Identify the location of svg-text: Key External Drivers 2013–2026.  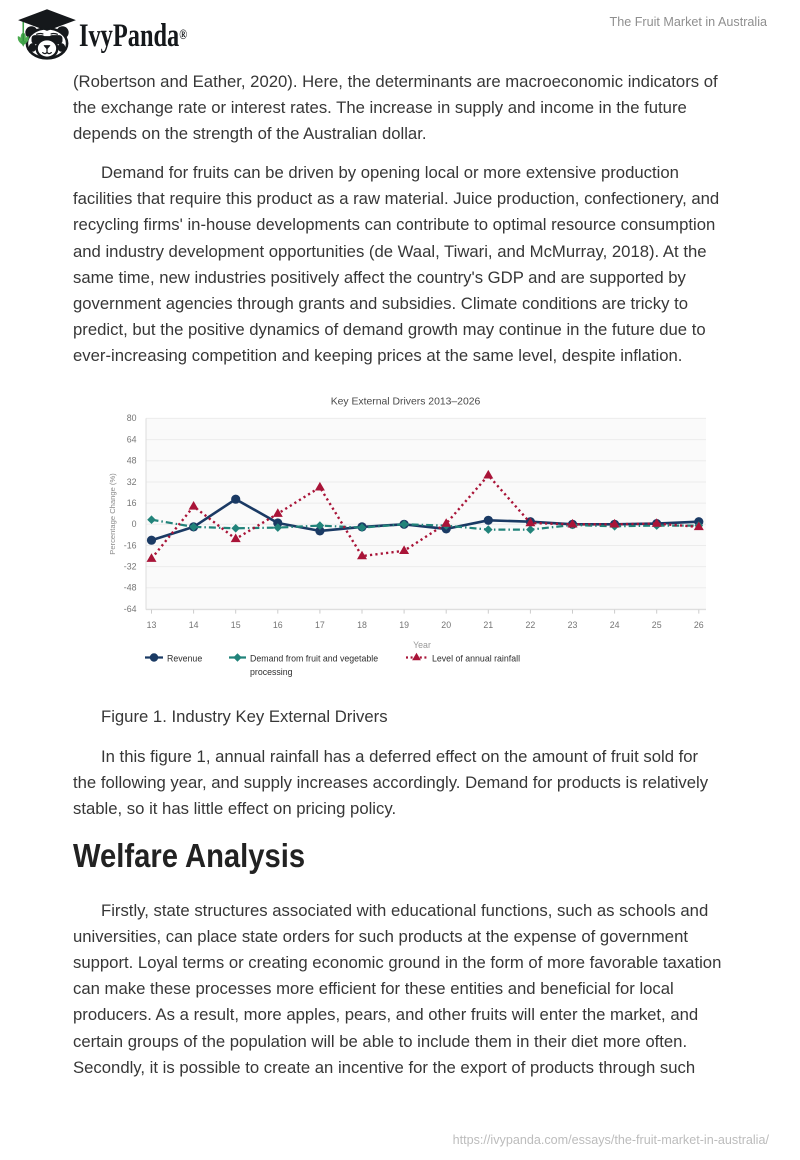
(406, 402).